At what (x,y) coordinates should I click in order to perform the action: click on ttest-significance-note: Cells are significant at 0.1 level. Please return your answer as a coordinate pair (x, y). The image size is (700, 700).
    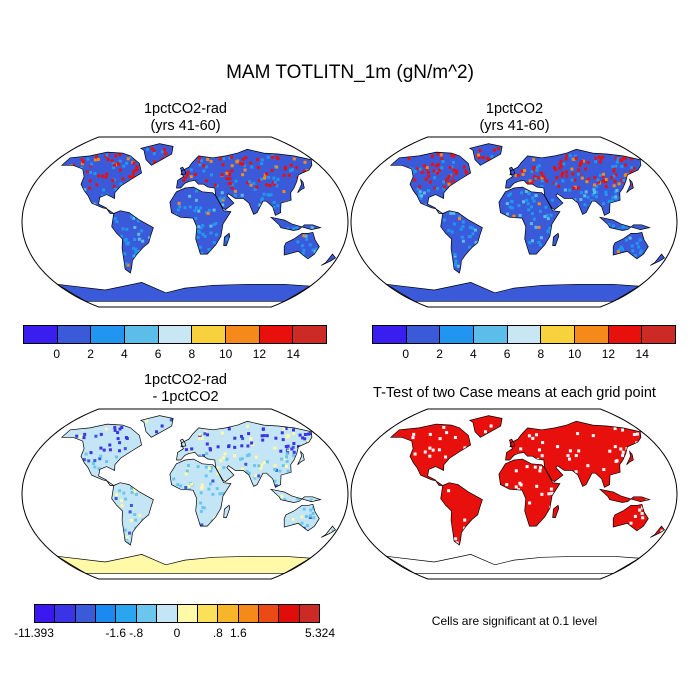
    Looking at the image, I should click on (514, 621).